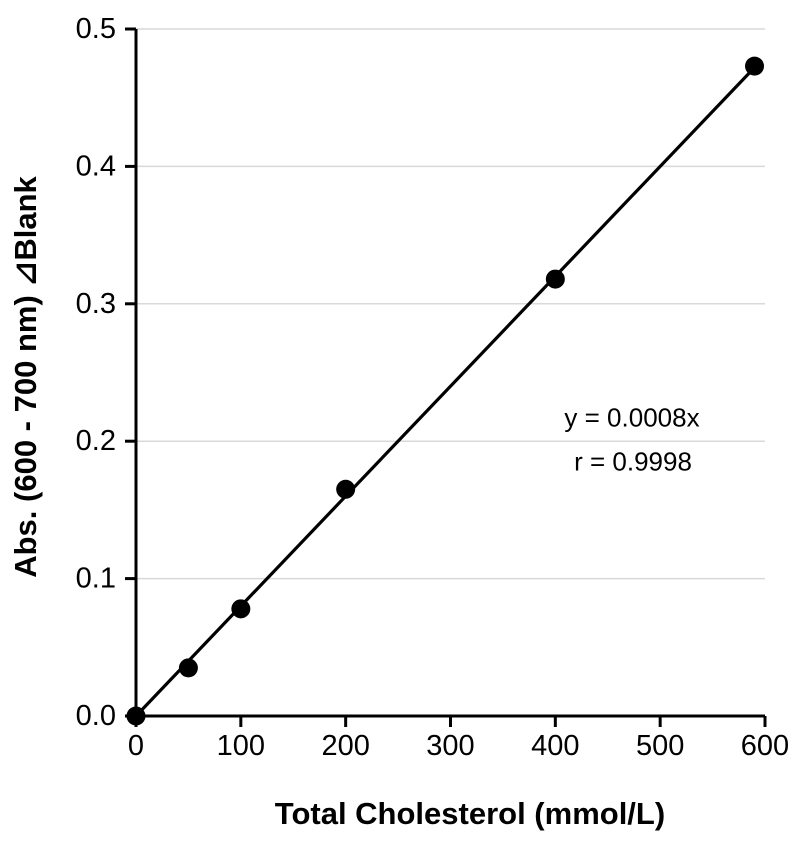 Image resolution: width=800 pixels, height=841 pixels. What do you see at coordinates (96, 29) in the screenshot?
I see `y-tick-label: 0.5` at bounding box center [96, 29].